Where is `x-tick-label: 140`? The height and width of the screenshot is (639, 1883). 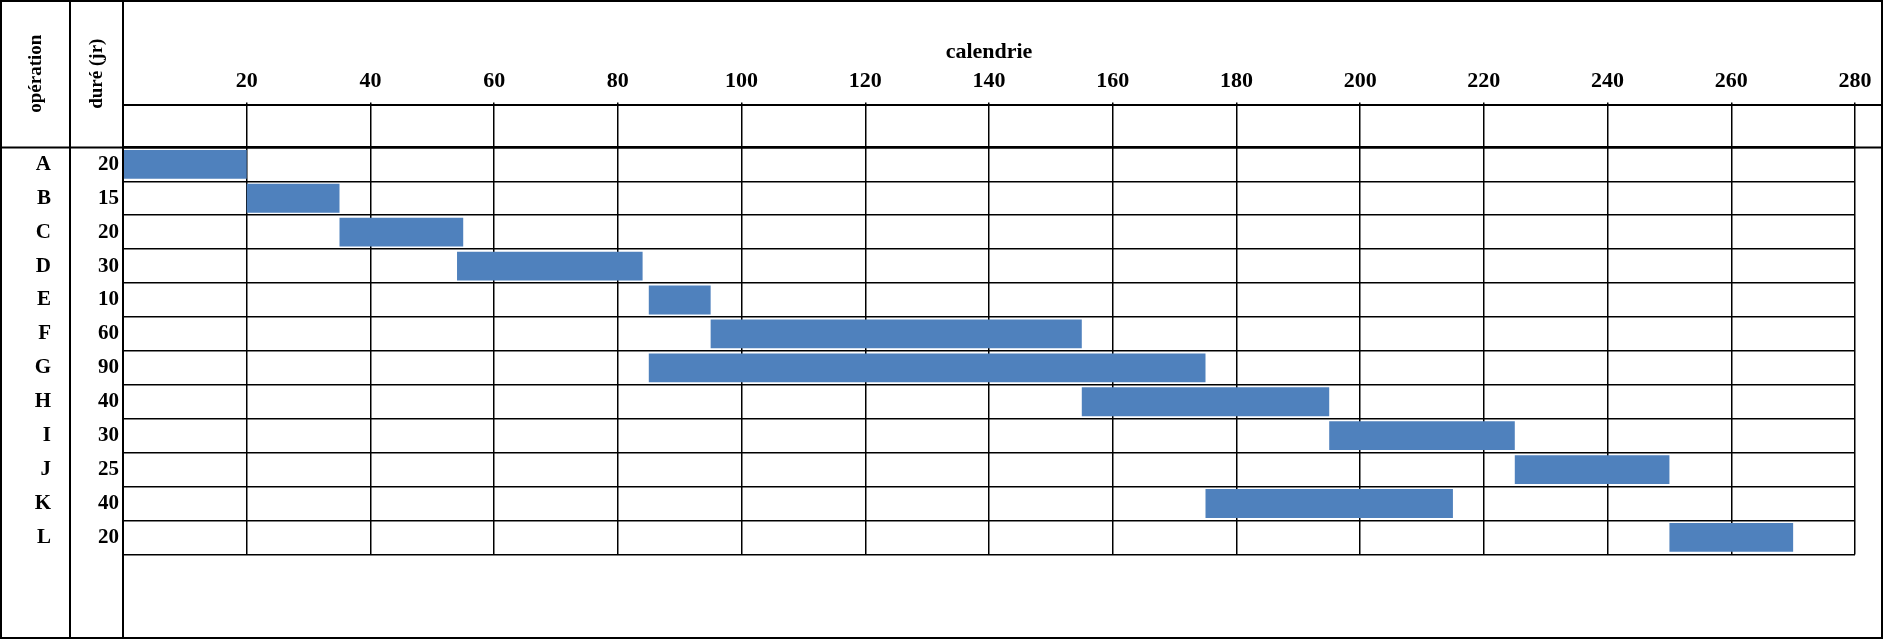
x-tick-label: 140 is located at coordinates (989, 79).